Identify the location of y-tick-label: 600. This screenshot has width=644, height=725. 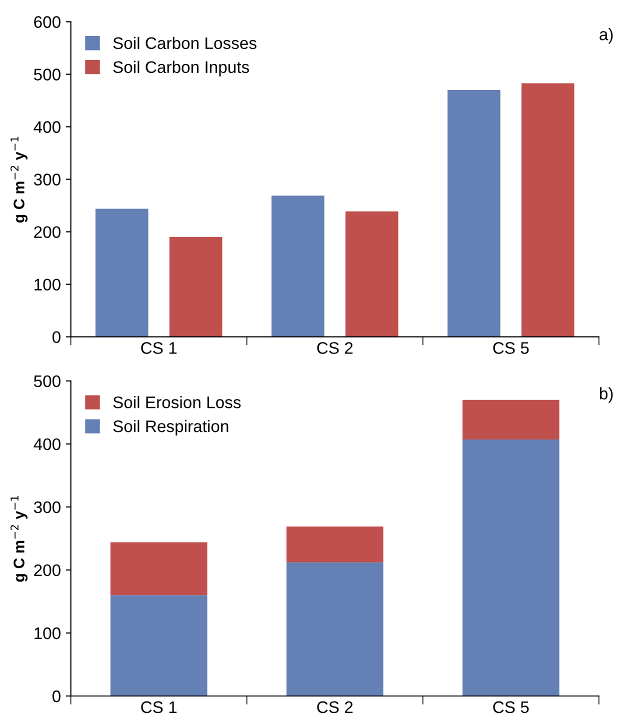
(47, 22).